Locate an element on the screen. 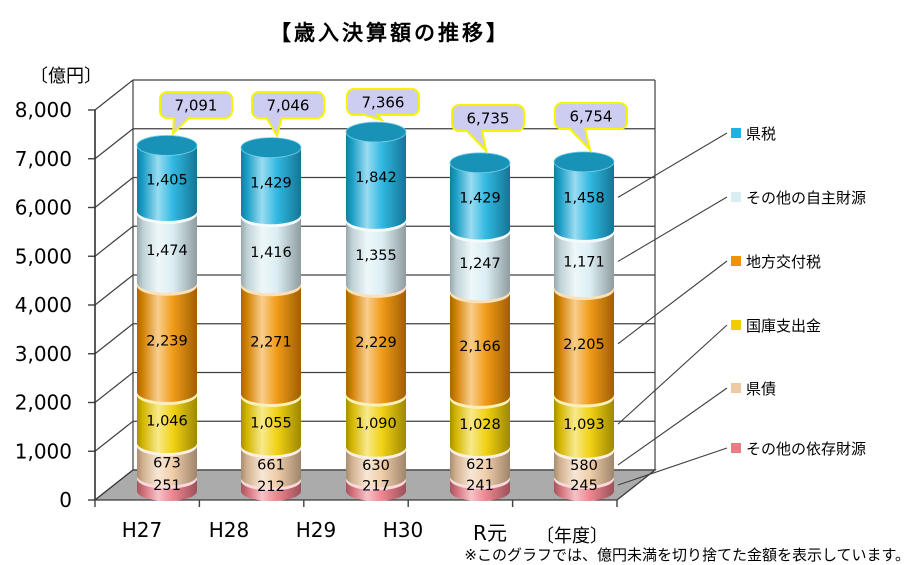 The height and width of the screenshot is (565, 920). total-callout: 6,754 is located at coordinates (591, 128).